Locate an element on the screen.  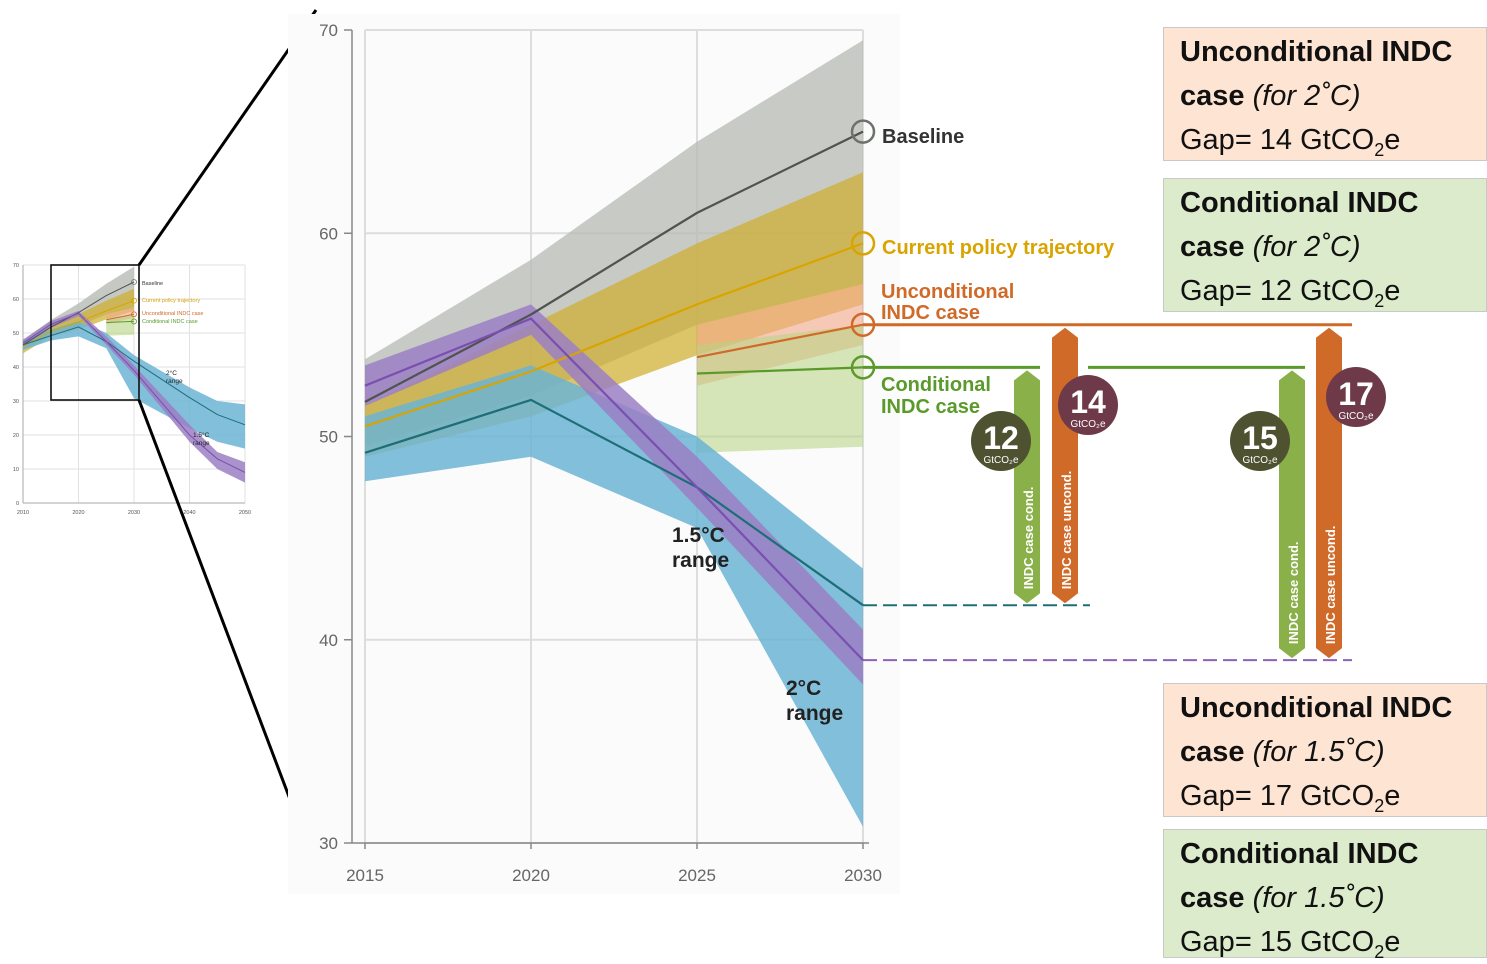
line-conditional-indc-case is located at coordinates (780, 370).